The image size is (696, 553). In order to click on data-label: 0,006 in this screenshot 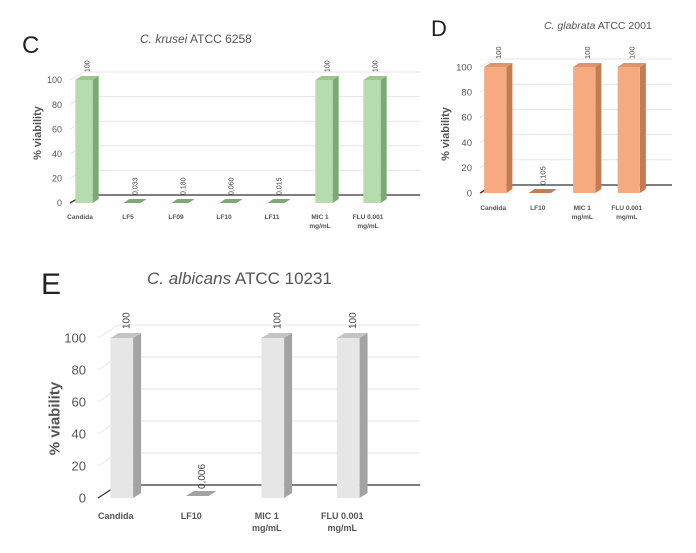, I will do `click(202, 476)`.